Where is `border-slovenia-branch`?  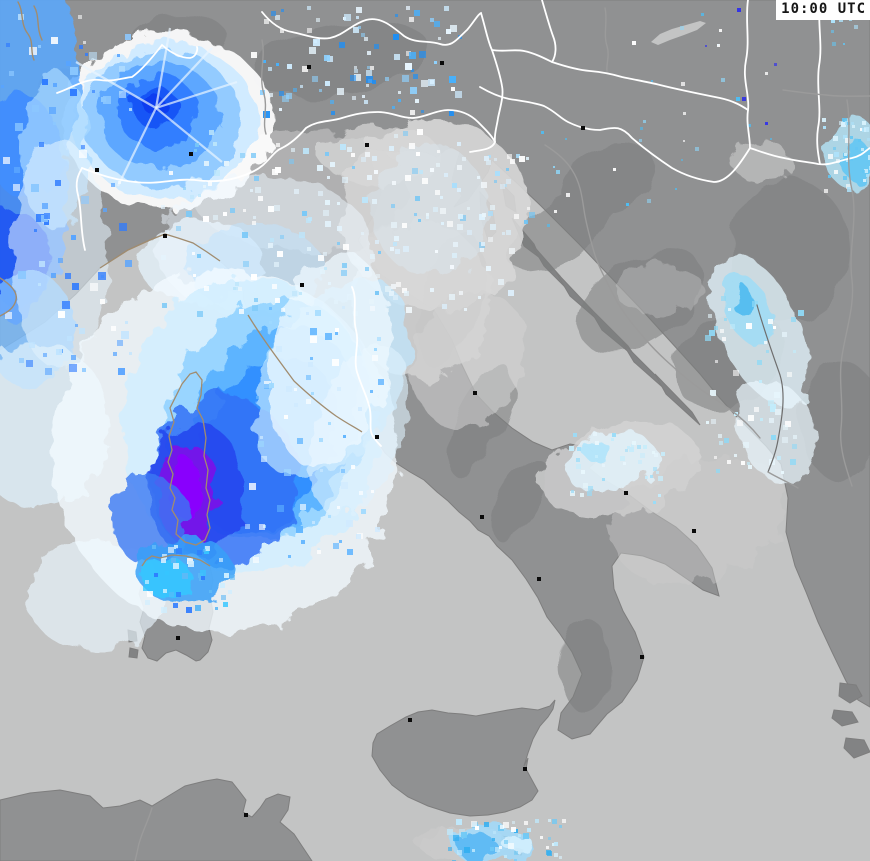 border-slovenia-branch is located at coordinates (497, 96).